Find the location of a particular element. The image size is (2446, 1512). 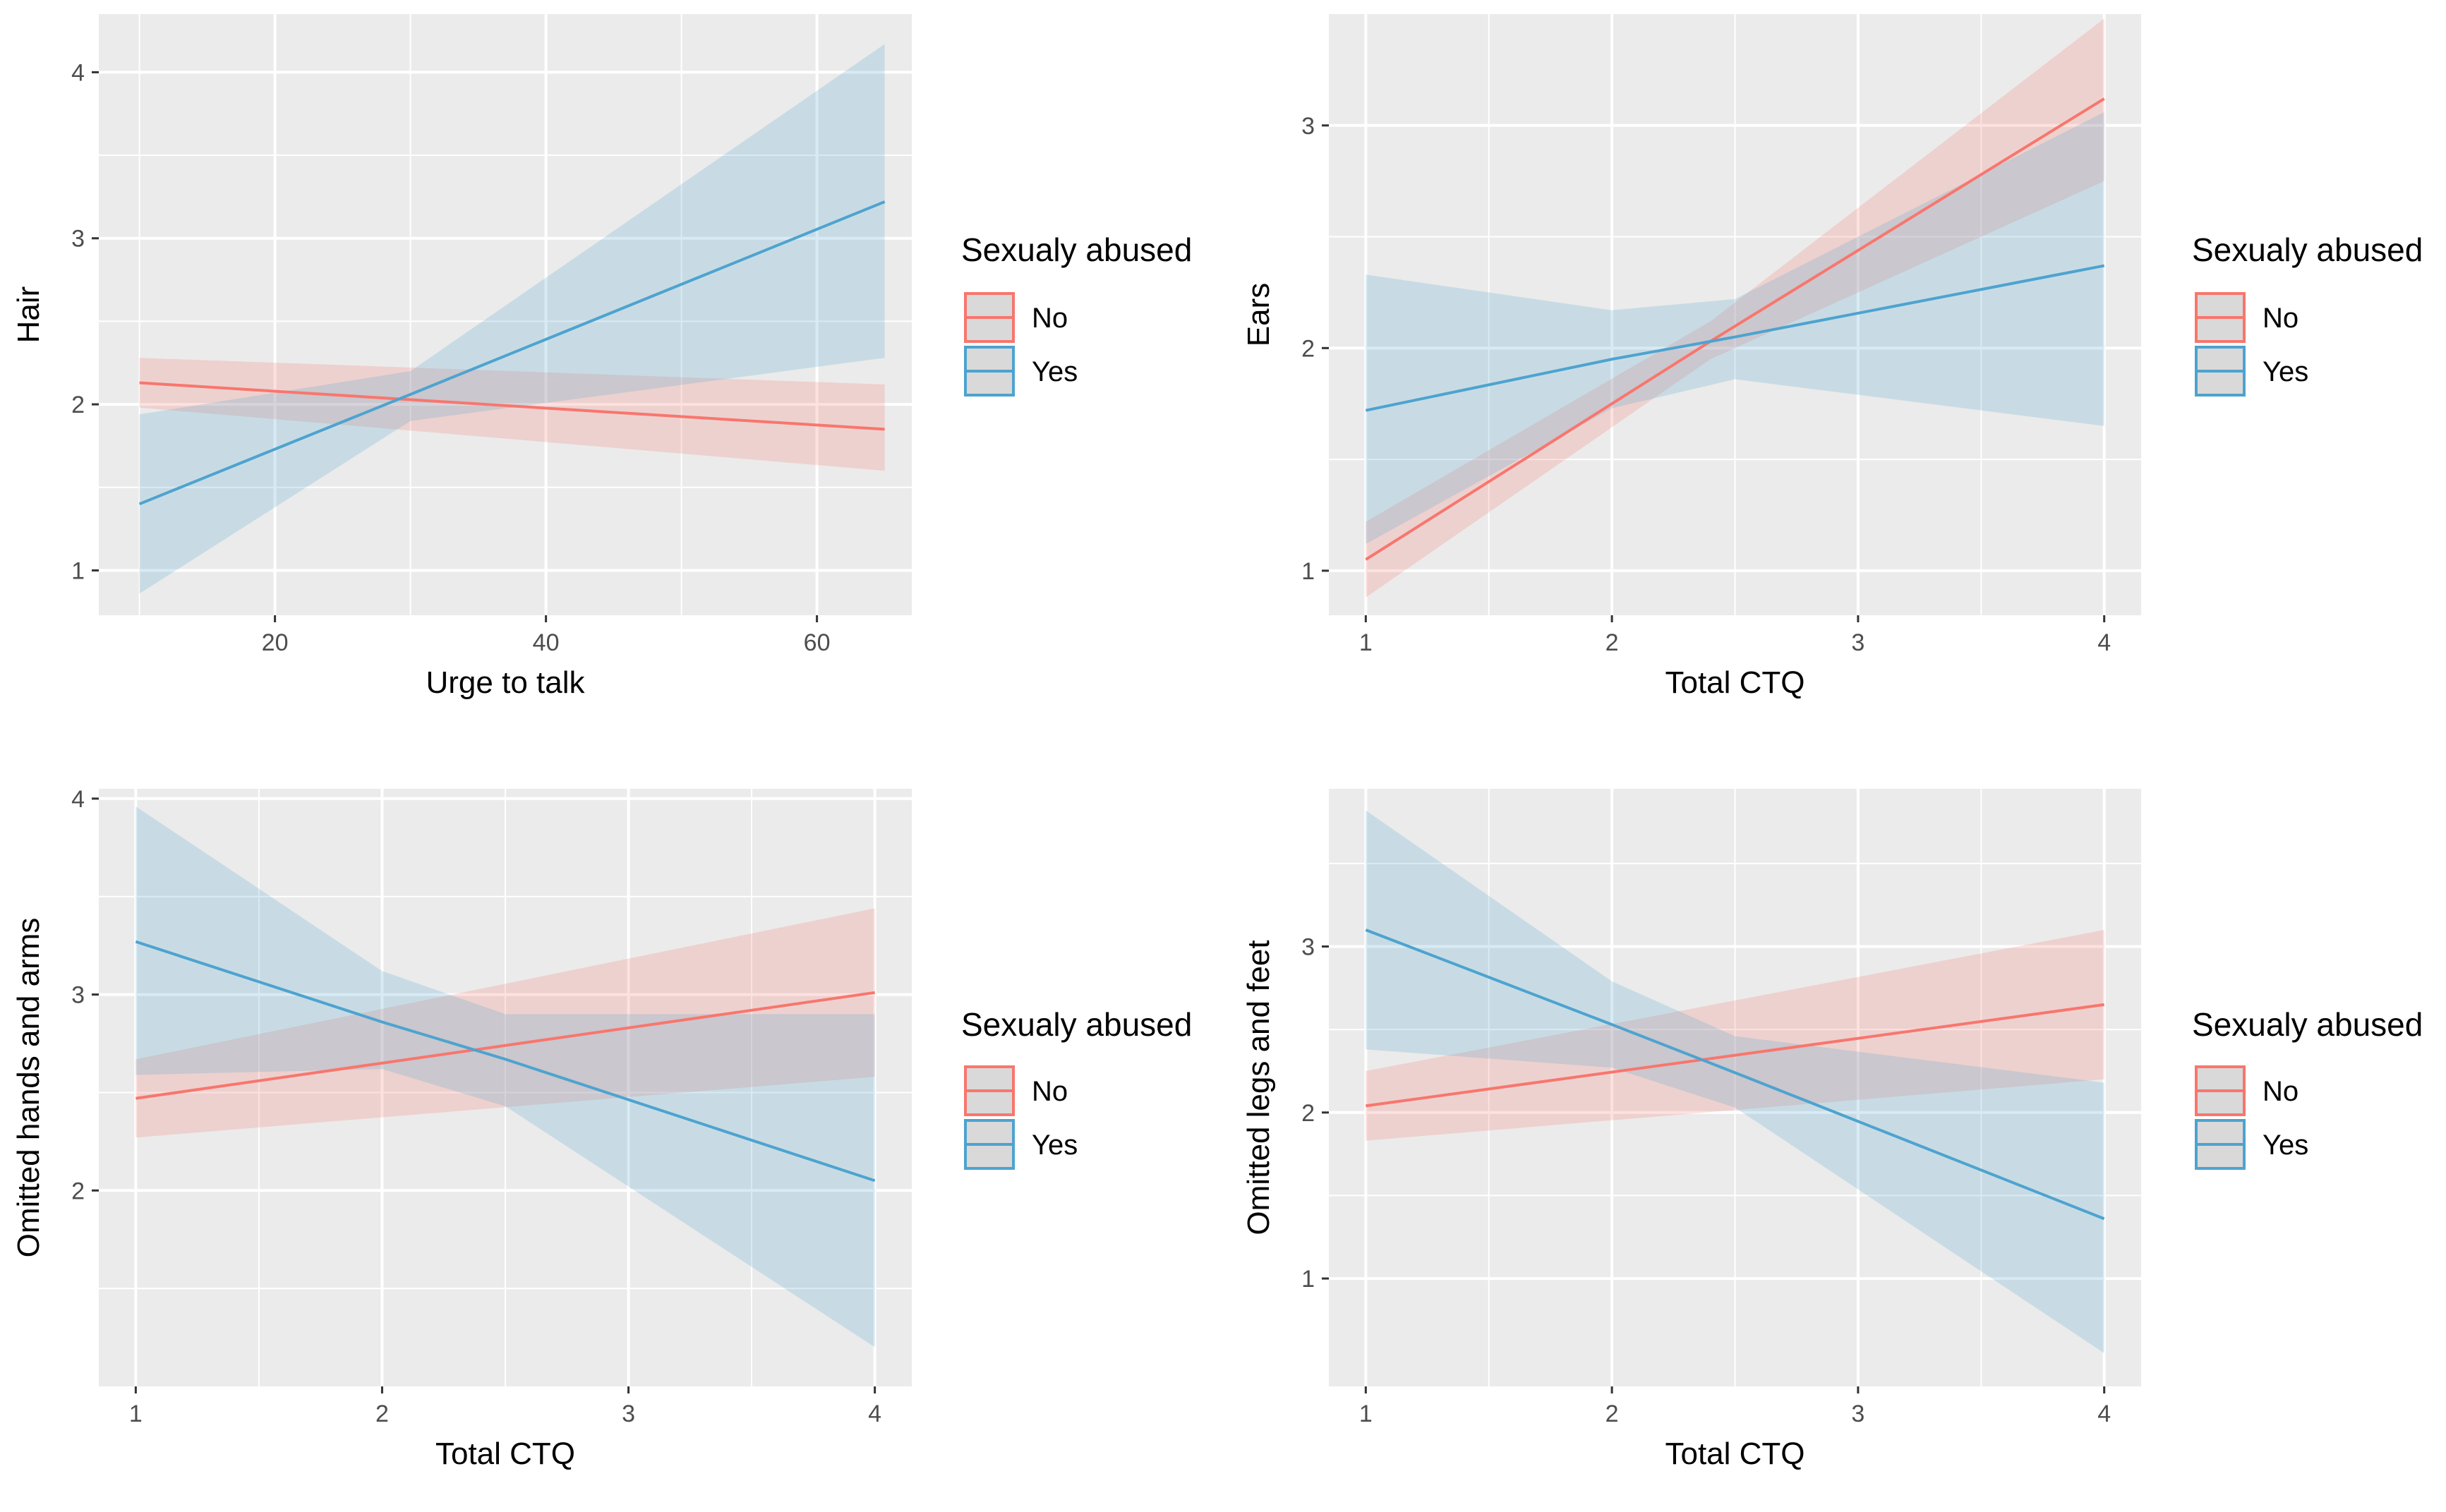

plot-panel is located at coordinates (505, 314).